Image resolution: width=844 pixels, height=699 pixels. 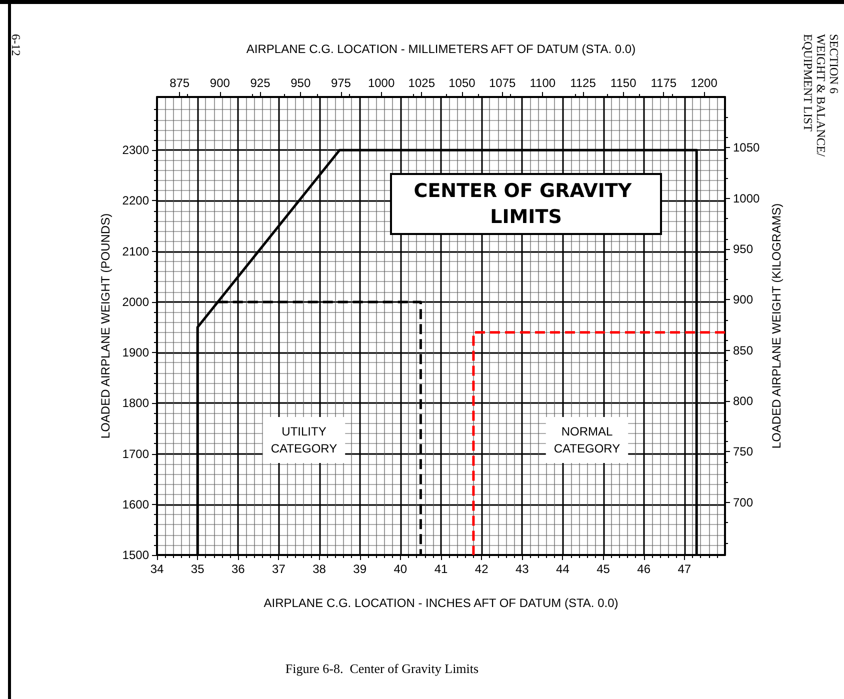 I want to click on x-tick-label: 35, so click(x=197, y=569).